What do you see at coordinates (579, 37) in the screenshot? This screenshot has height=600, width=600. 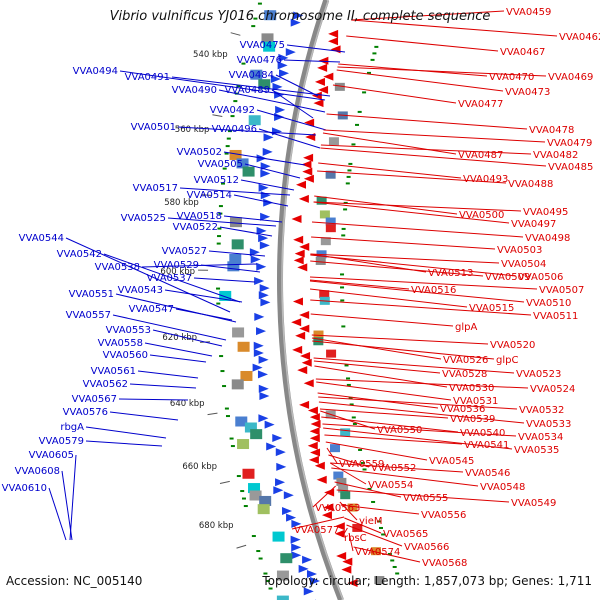 I see `reverse-gene-label: VVA0462` at bounding box center [579, 37].